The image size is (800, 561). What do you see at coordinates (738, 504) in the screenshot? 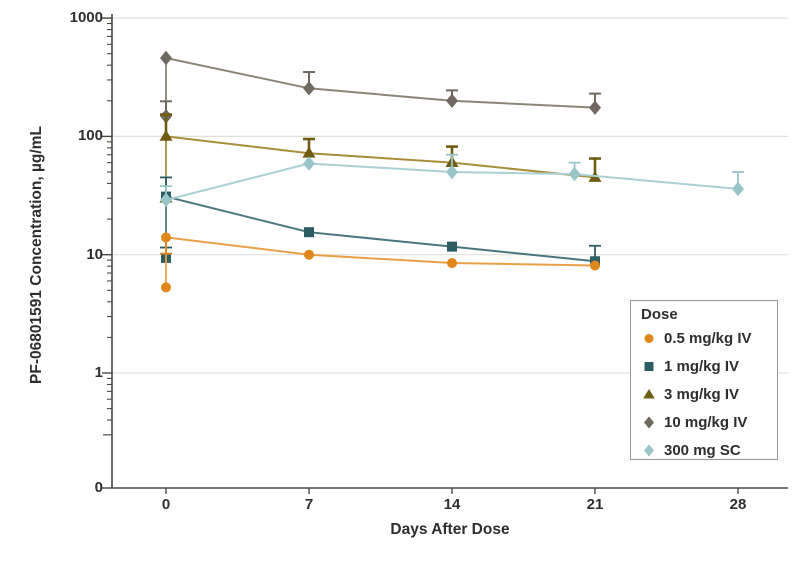
I see `x-tick-label: 28` at bounding box center [738, 504].